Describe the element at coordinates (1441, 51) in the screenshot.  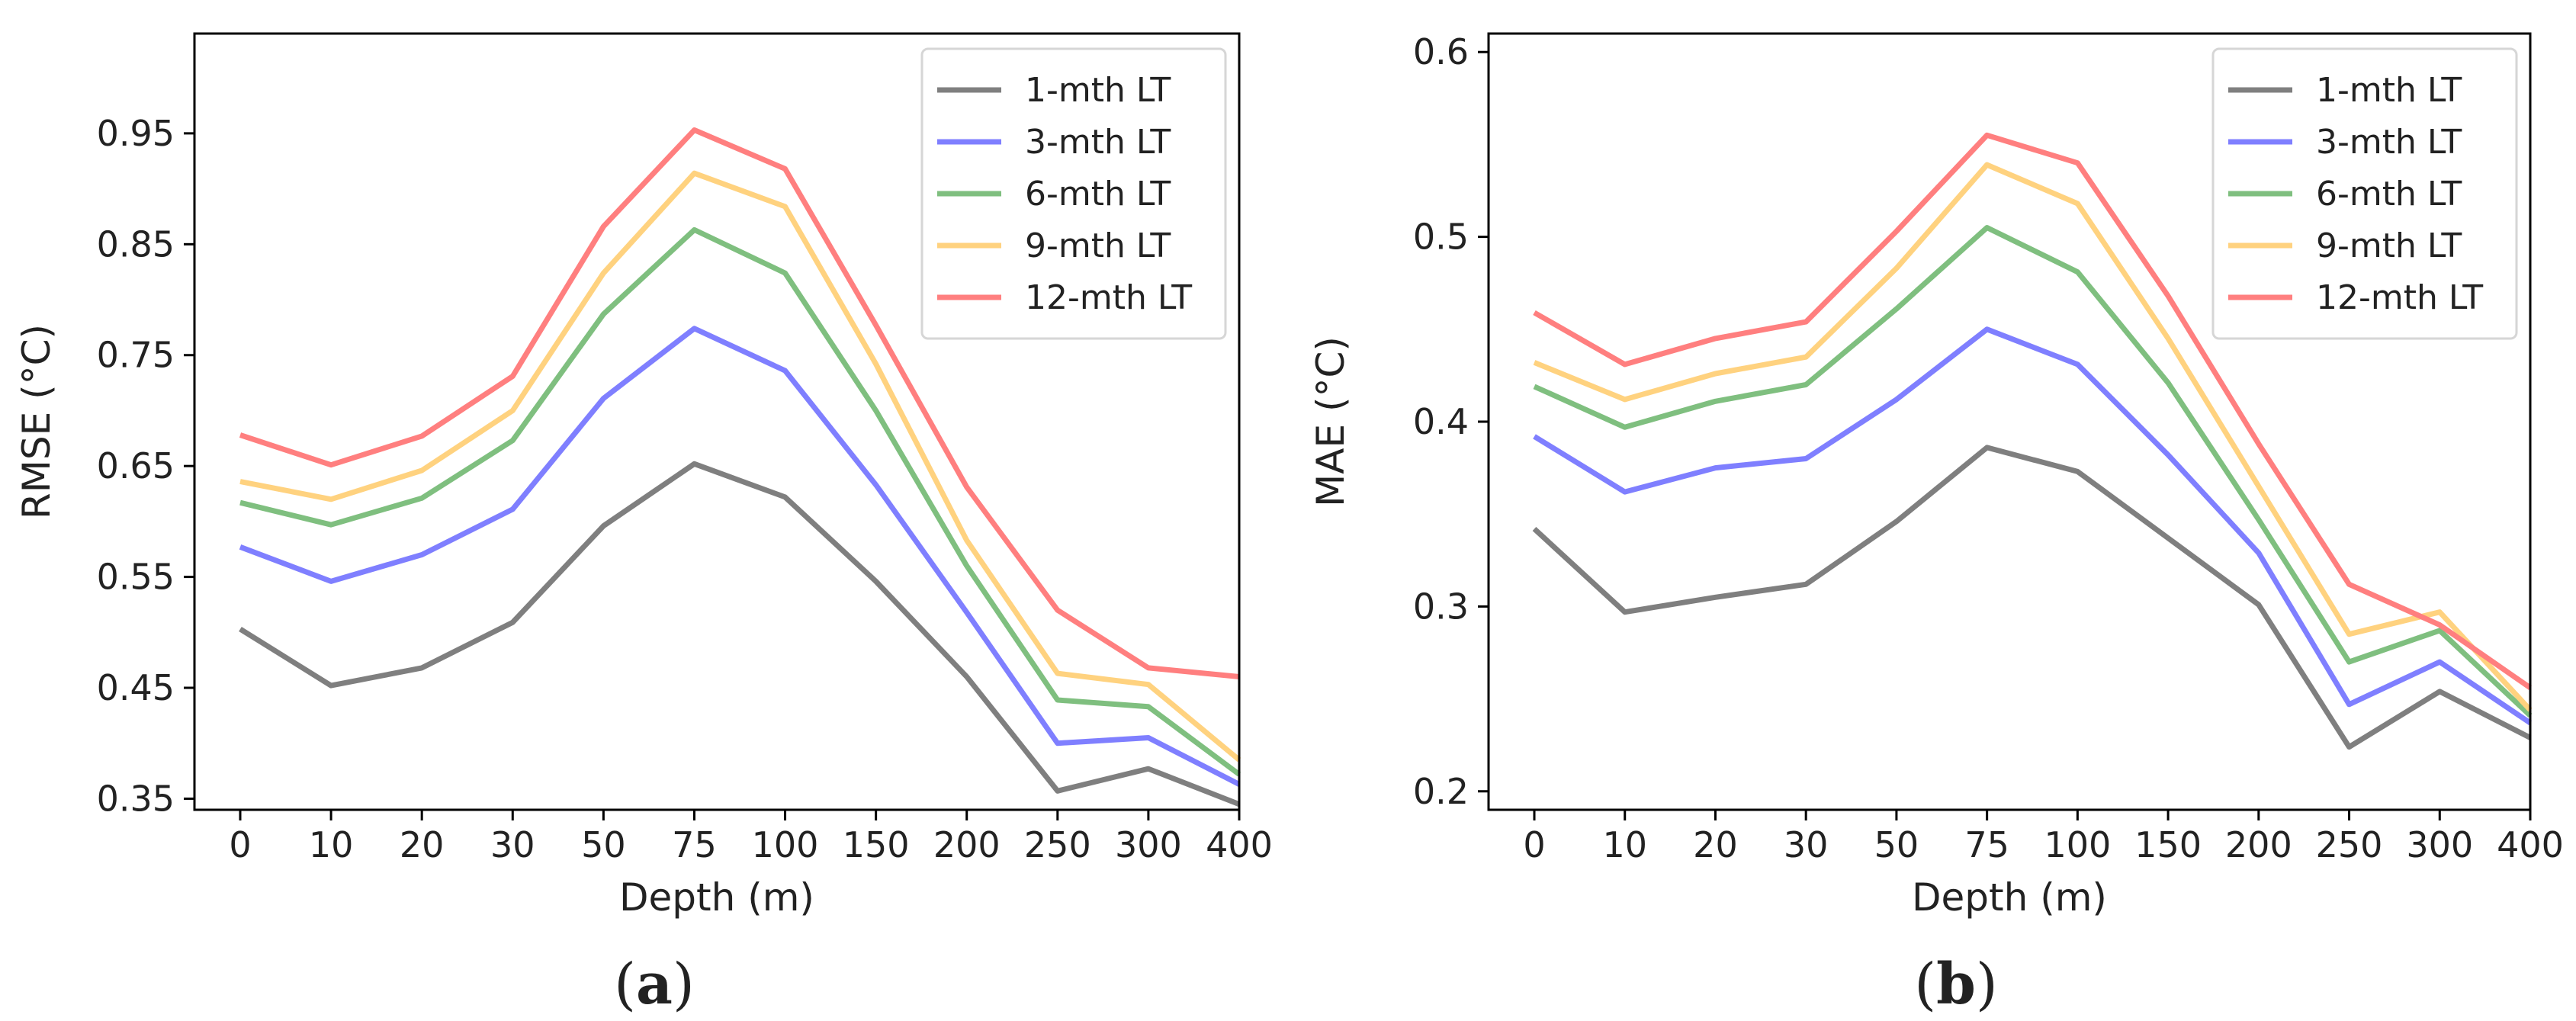
I see `y-tick-label: 0.6` at that location.